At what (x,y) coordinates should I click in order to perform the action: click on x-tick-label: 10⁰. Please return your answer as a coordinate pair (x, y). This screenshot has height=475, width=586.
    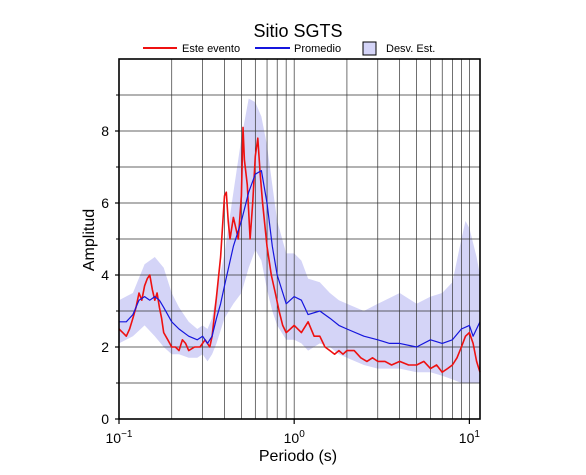
    Looking at the image, I should click on (295, 437).